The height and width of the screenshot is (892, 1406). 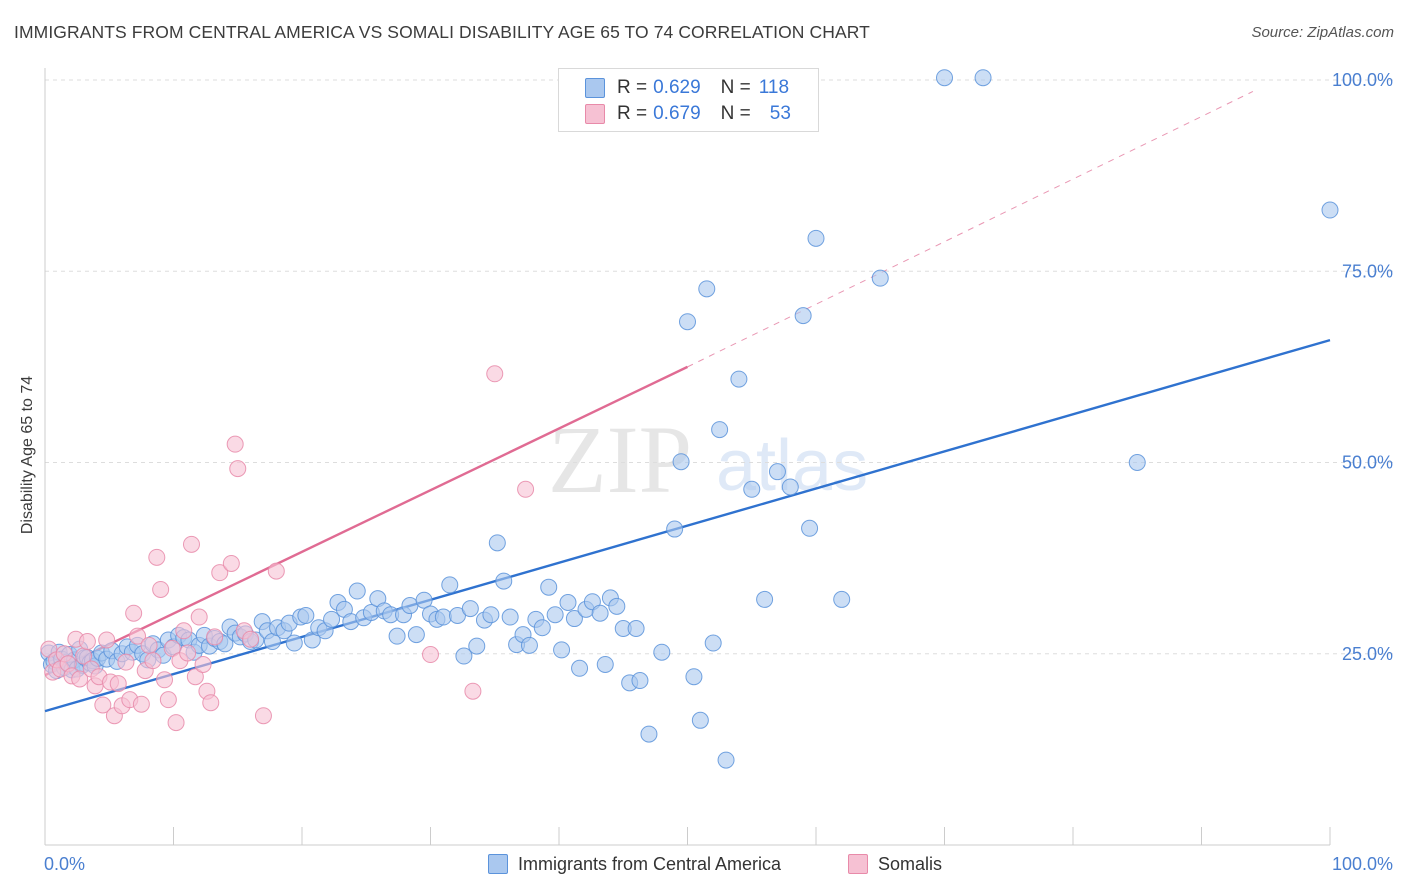 What do you see at coordinates (1362, 864) in the screenshot?
I see `x-tick-label: 100.0%` at bounding box center [1362, 864].